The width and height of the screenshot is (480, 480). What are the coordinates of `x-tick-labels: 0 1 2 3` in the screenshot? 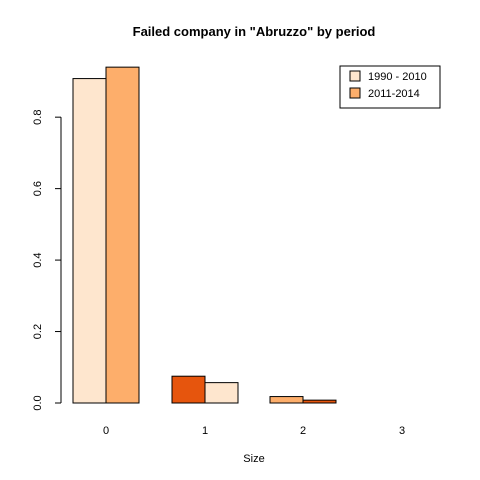 It's located at (254, 431).